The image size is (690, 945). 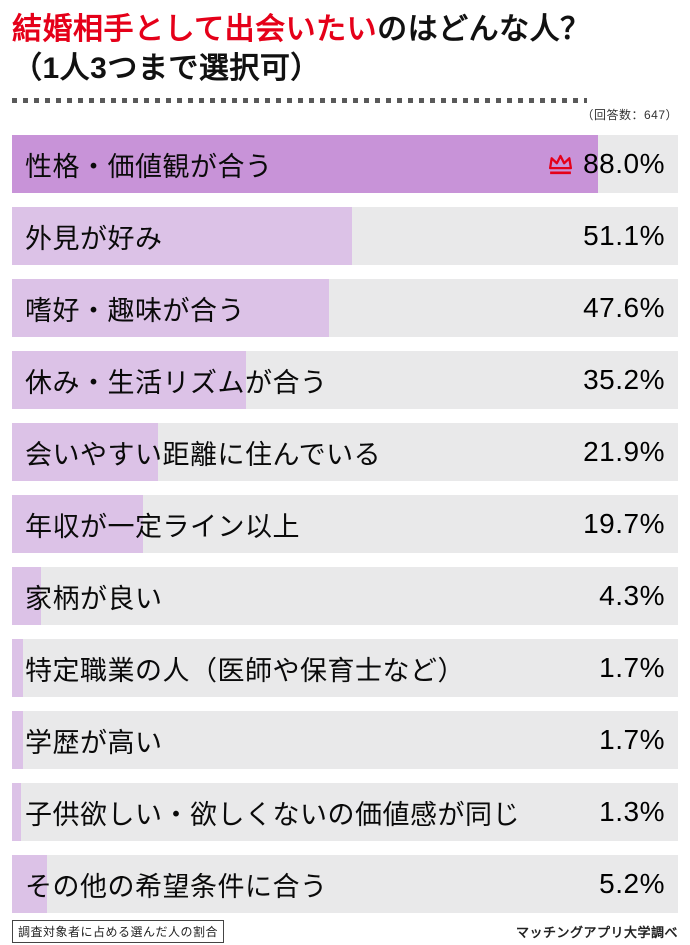 I want to click on bar-value: 47.6%, so click(x=624, y=307).